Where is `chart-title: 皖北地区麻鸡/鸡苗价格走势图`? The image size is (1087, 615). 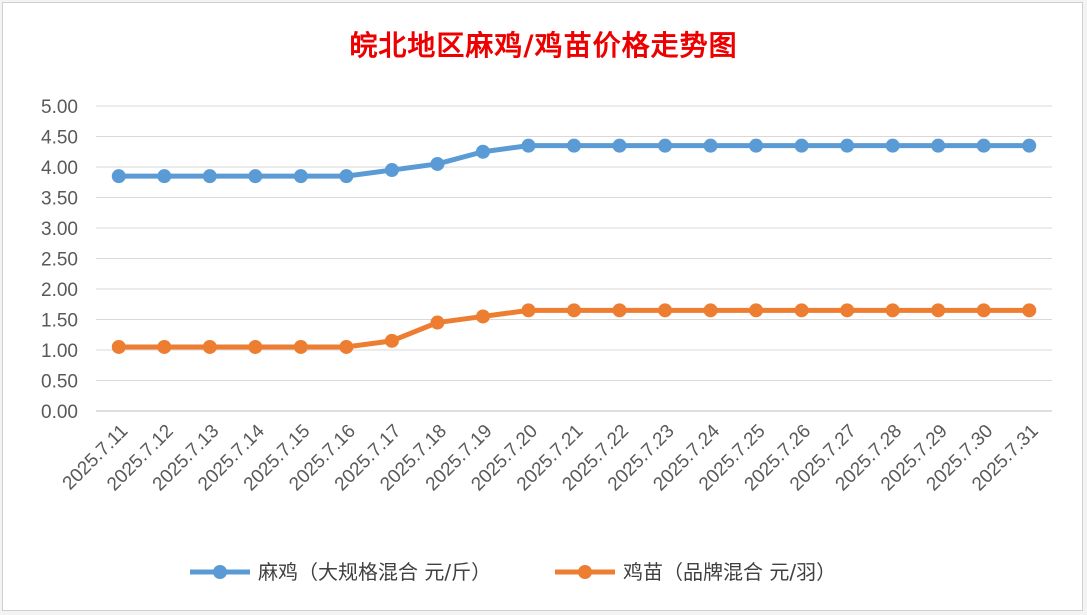 chart-title: 皖北地区麻鸡/鸡苗价格走势图 is located at coordinates (543, 45).